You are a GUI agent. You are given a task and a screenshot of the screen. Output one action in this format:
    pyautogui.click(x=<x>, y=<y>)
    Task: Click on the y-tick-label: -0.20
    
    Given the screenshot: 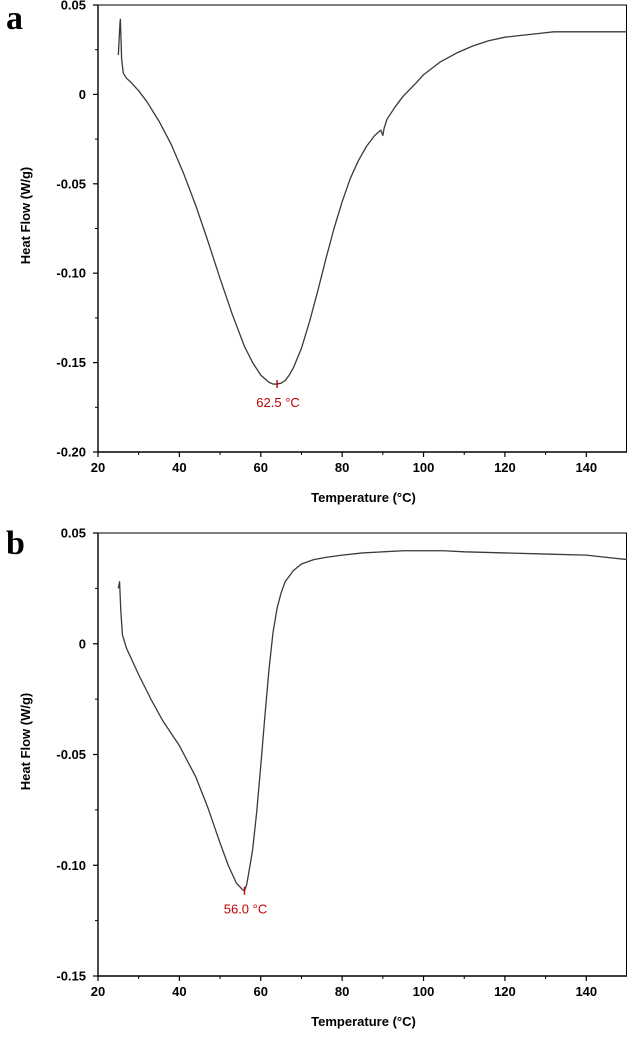 What is the action you would take?
    pyautogui.click(x=71, y=452)
    